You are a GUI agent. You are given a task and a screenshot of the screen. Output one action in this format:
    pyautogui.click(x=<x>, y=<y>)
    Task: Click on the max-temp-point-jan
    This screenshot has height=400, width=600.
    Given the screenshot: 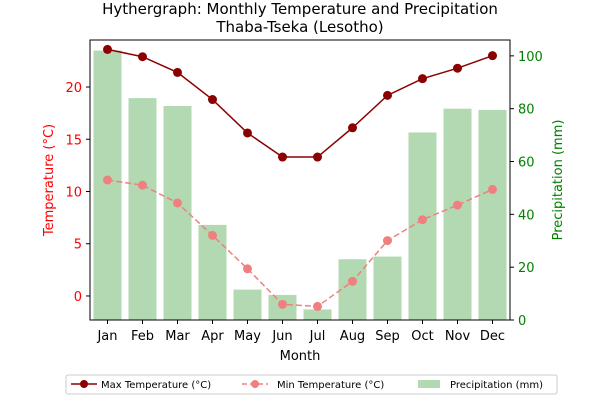 What is the action you would take?
    pyautogui.click(x=107, y=49)
    